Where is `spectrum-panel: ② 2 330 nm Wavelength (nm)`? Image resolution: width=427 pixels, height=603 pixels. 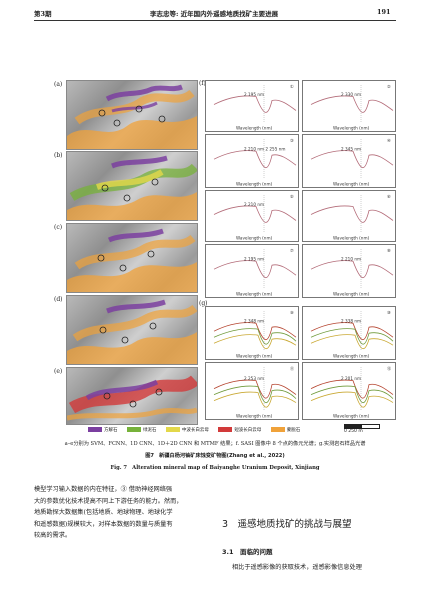 spectrum-panel: ② 2 330 nm Wavelength (nm) is located at coordinates (349, 106).